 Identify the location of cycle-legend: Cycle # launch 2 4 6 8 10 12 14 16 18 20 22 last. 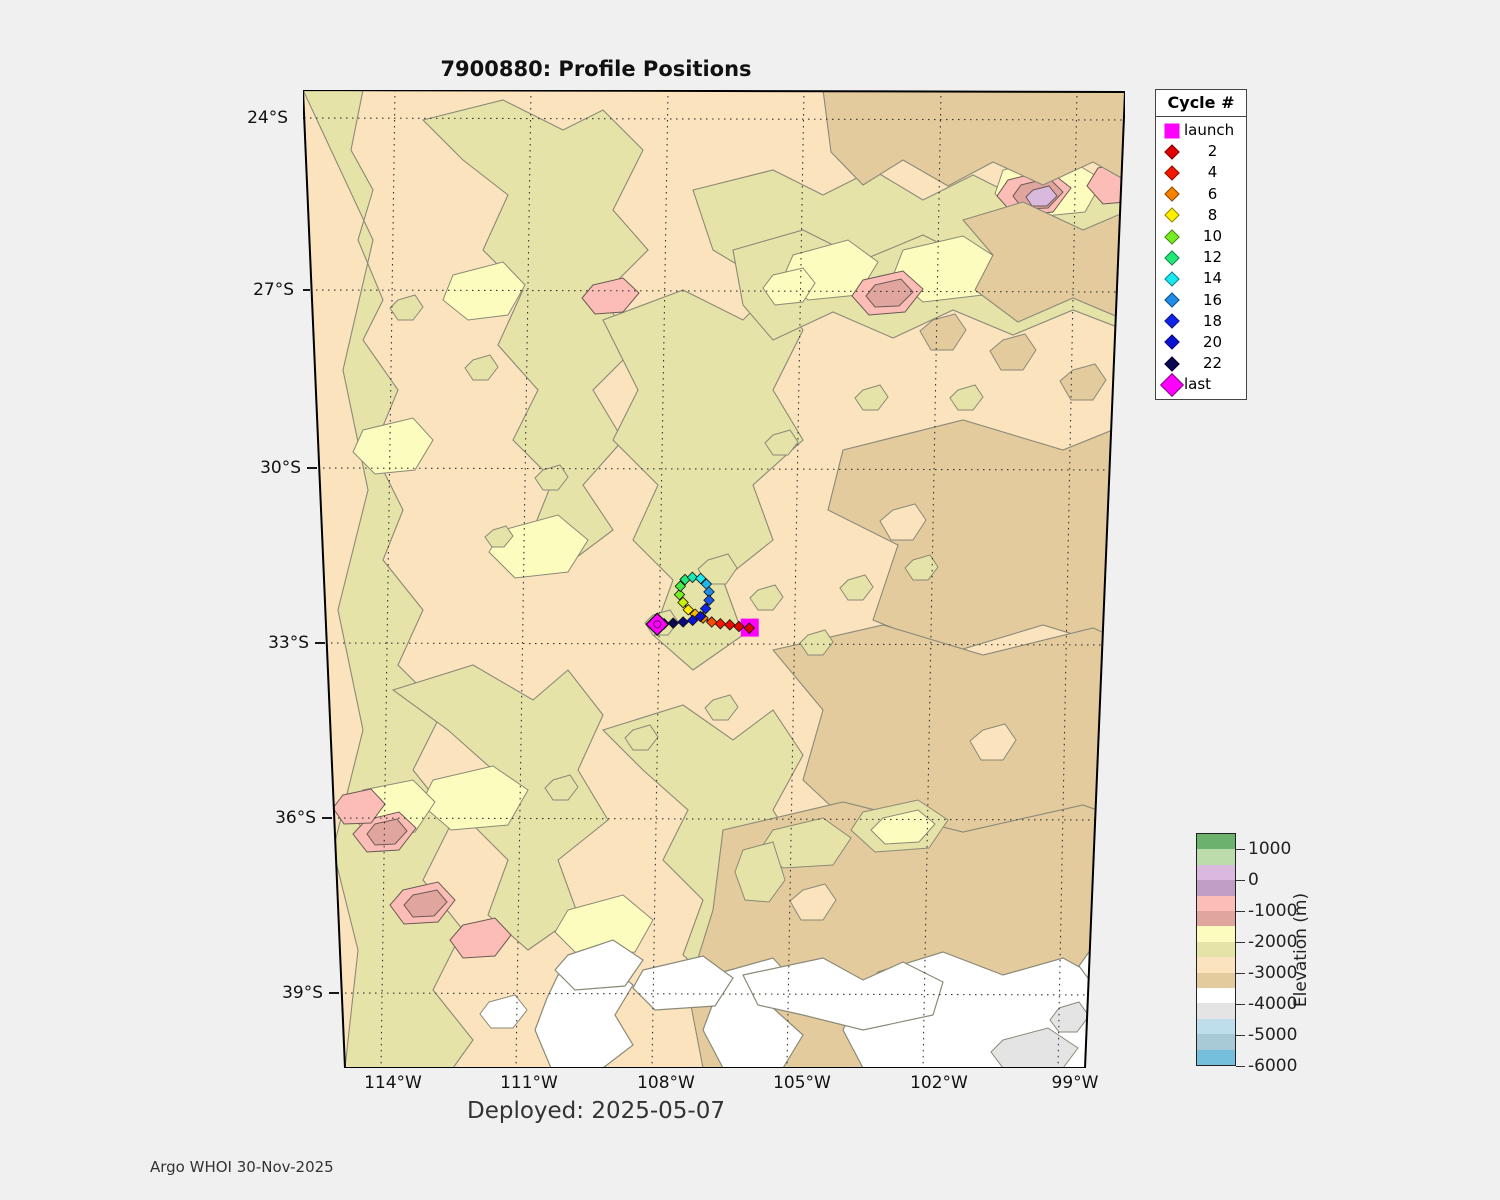
(1201, 245).